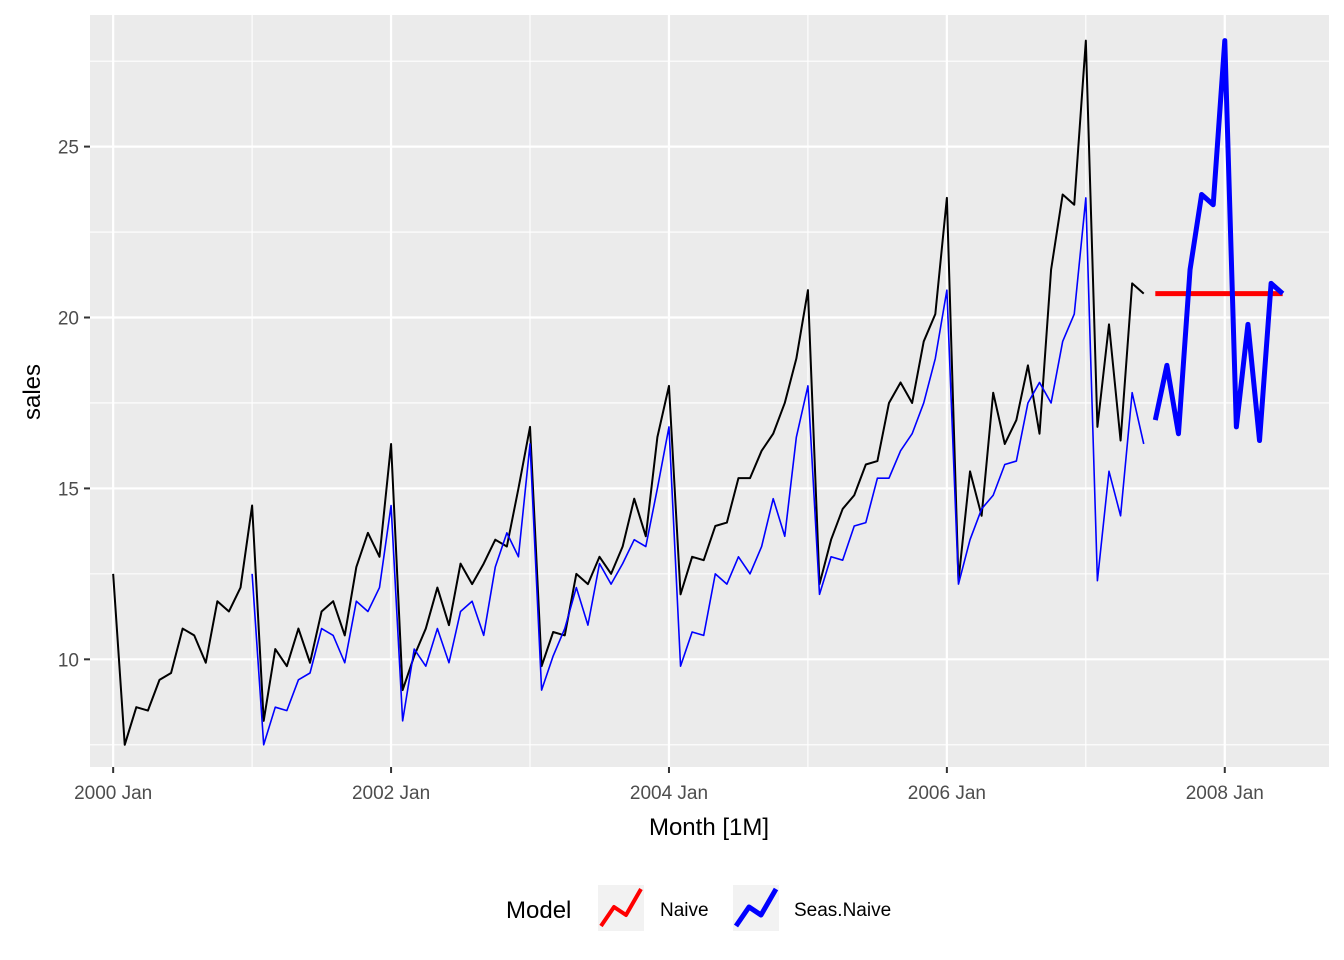  I want to click on x-tick-label: 2008 Jan, so click(1225, 793).